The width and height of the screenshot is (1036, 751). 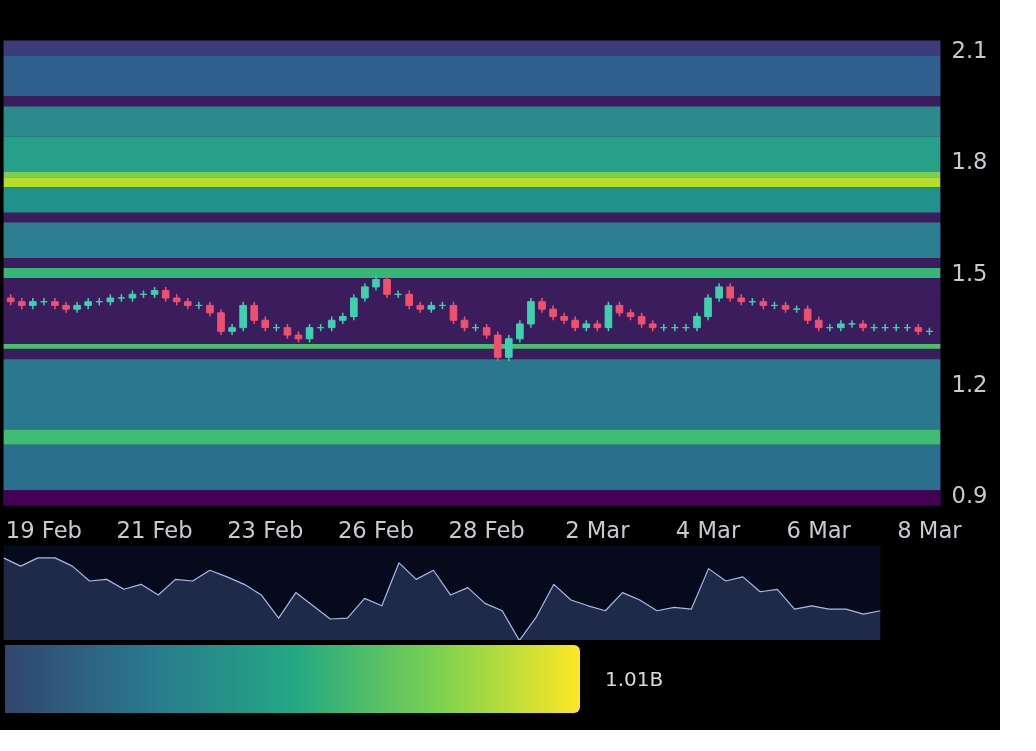 What do you see at coordinates (969, 161) in the screenshot?
I see `y-tick-label: 1.8` at bounding box center [969, 161].